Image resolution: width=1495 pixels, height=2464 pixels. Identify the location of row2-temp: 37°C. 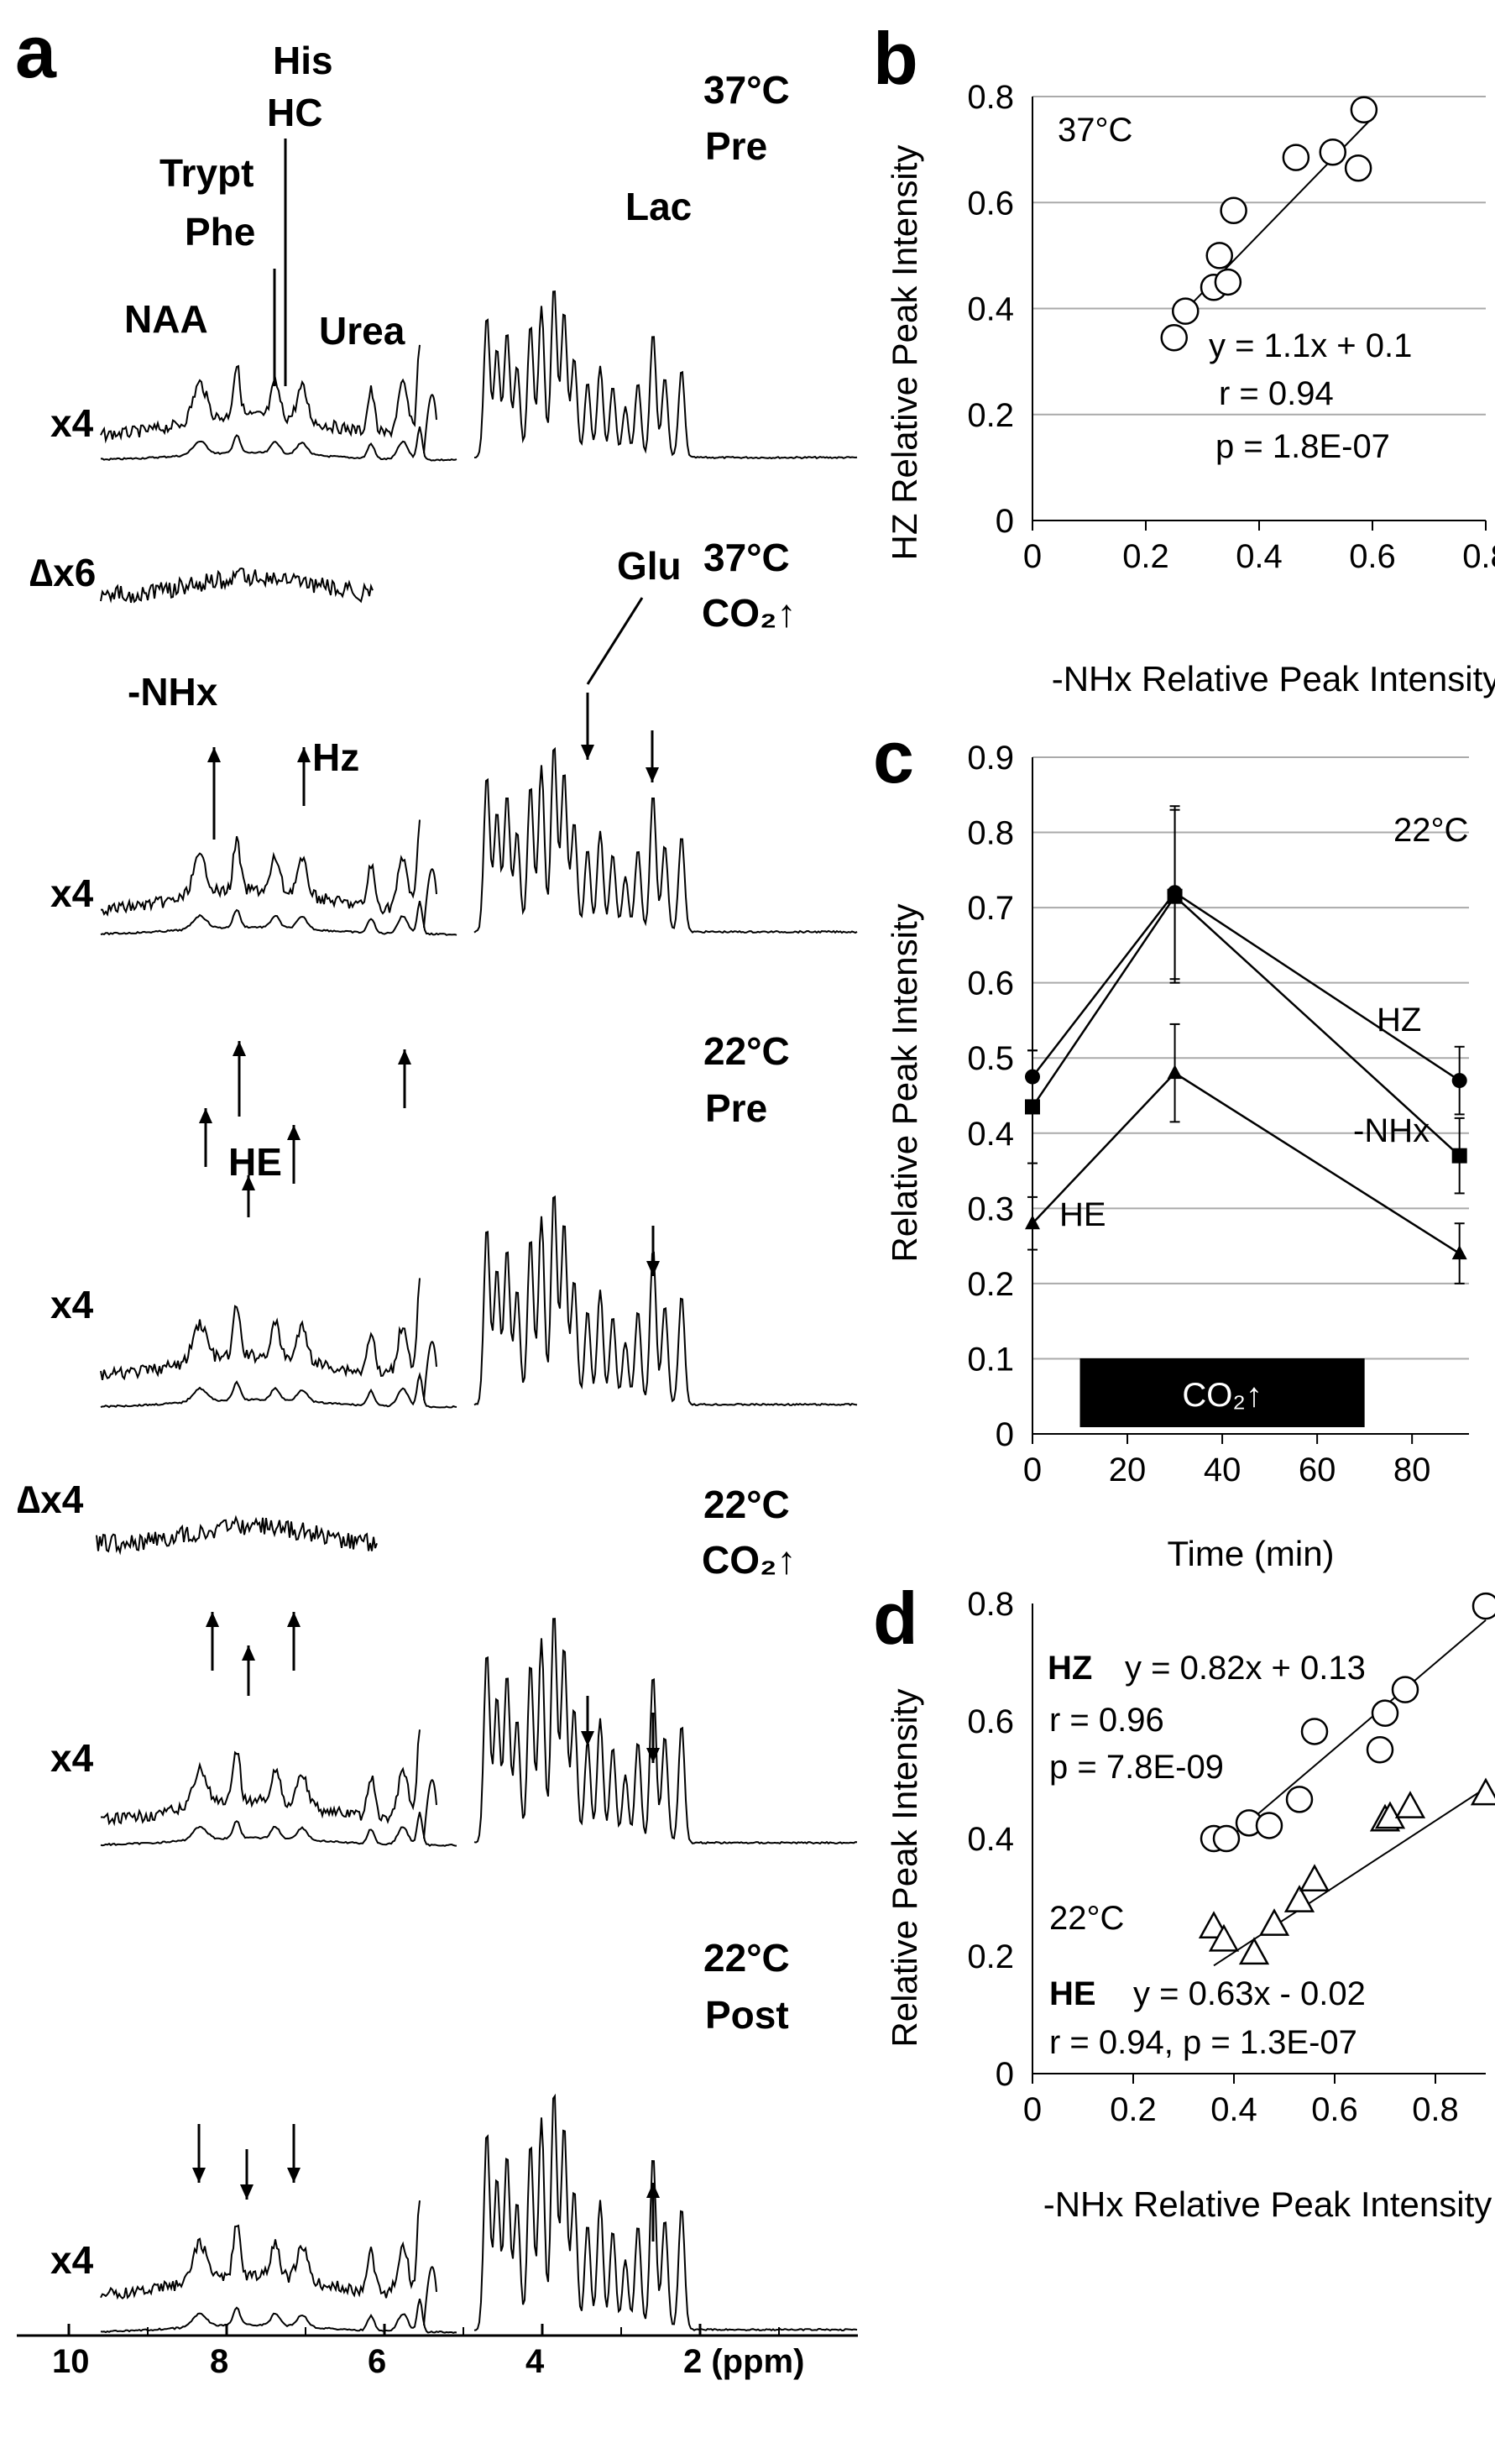
(746, 557).